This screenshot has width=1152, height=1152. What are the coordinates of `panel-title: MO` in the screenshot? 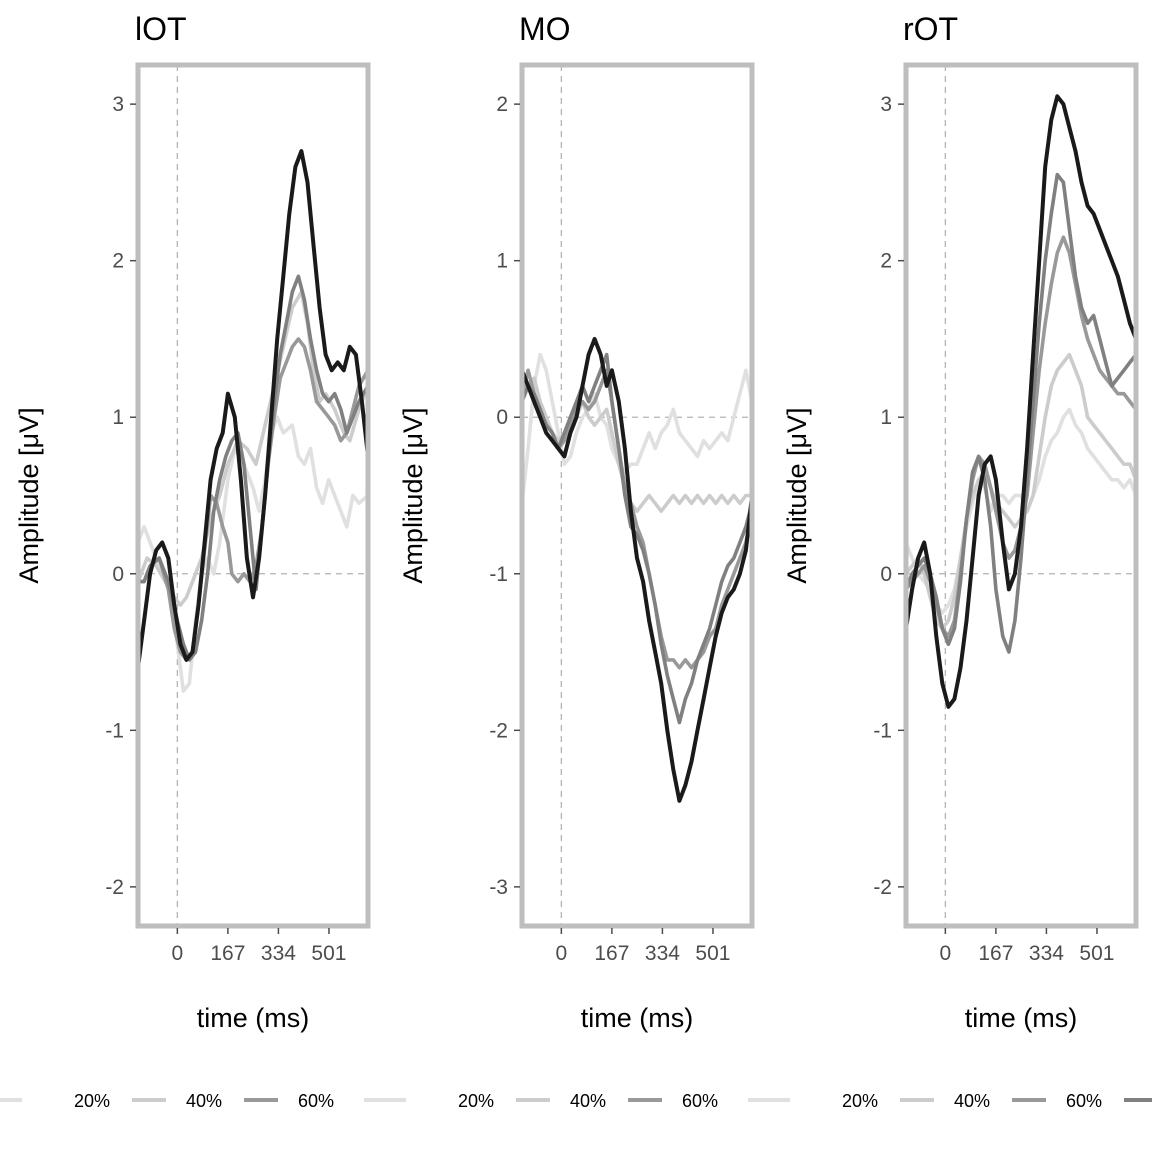 It's located at (545, 29).